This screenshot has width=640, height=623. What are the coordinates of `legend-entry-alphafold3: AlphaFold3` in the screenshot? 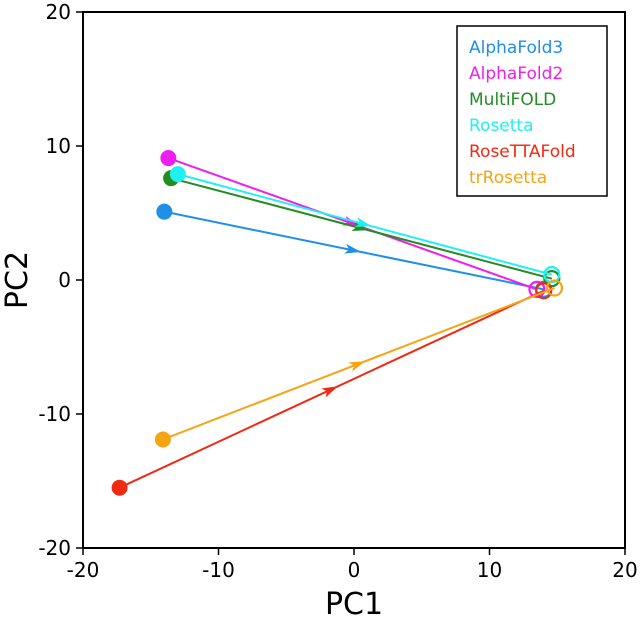 It's located at (516, 48).